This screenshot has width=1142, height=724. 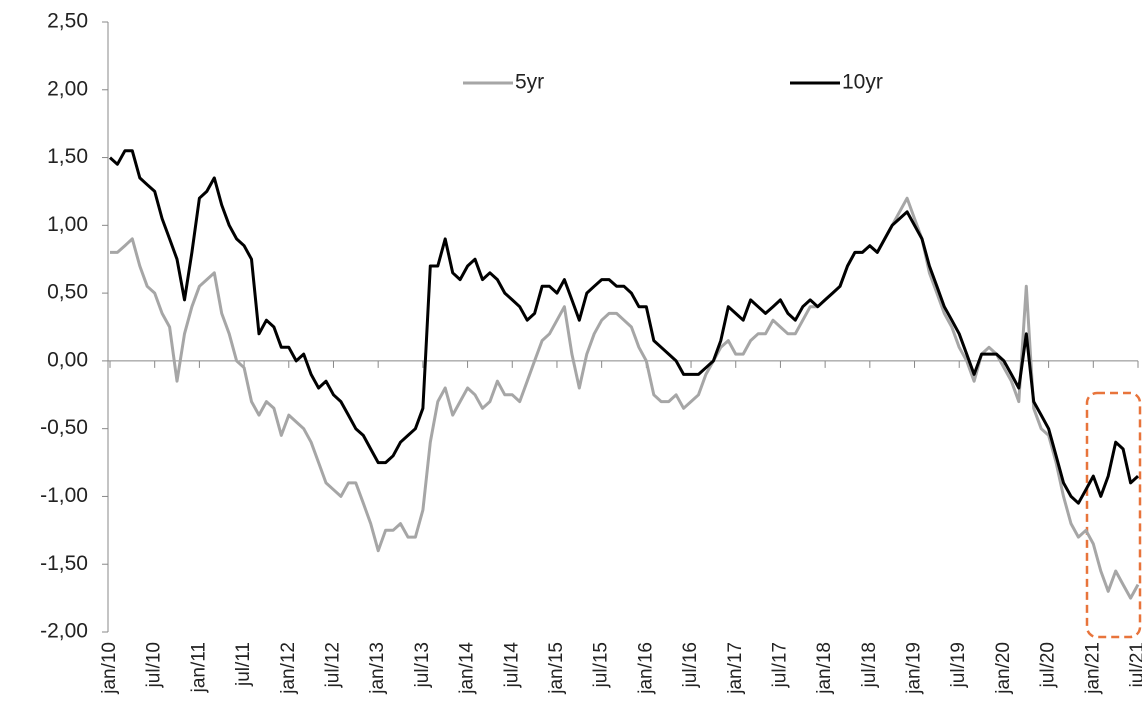 What do you see at coordinates (1113, 515) in the screenshot?
I see `highlight-box` at bounding box center [1113, 515].